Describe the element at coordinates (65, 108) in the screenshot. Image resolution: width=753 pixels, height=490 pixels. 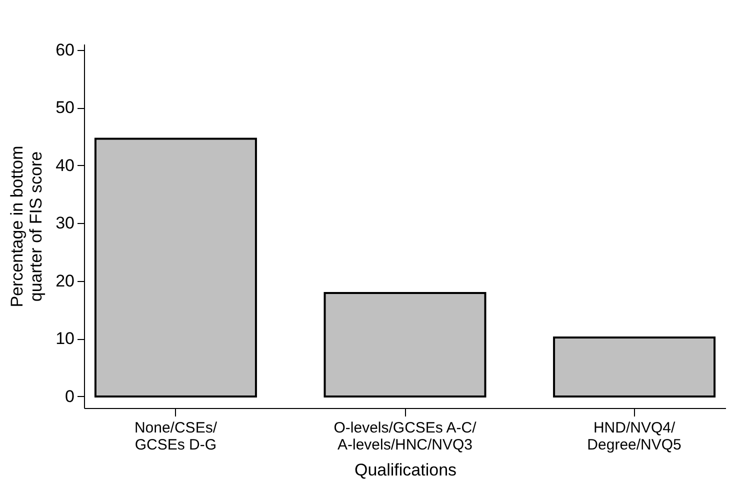
I see `y-tick-label: 50` at that location.